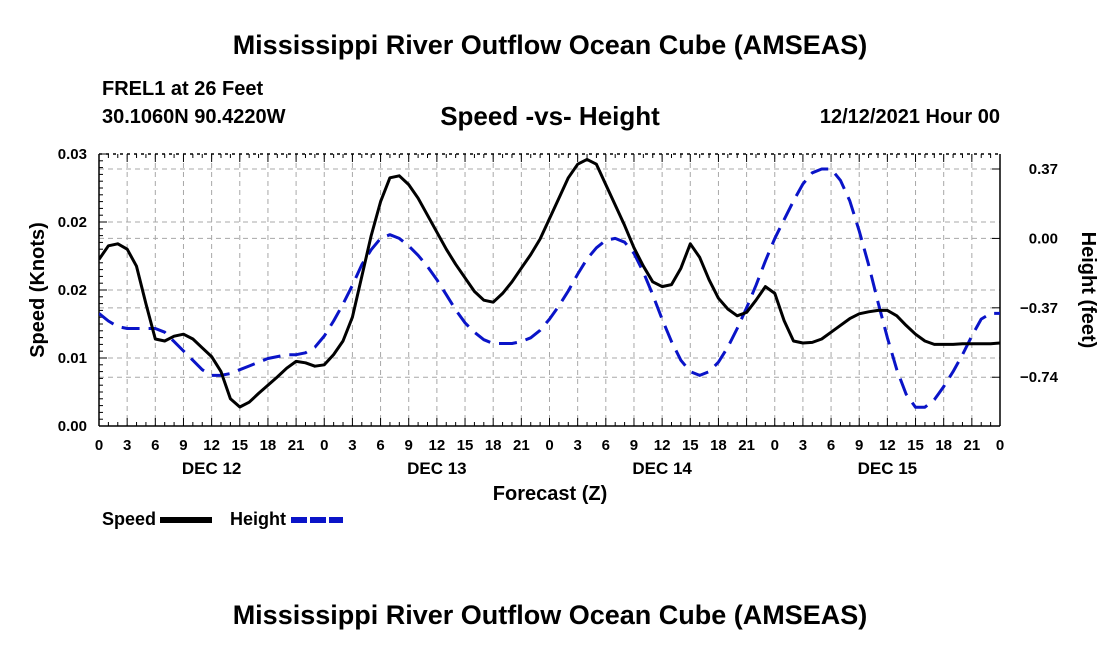 The height and width of the screenshot is (650, 1100). I want to click on x-axis-title: Forecast (Z), so click(550, 494).